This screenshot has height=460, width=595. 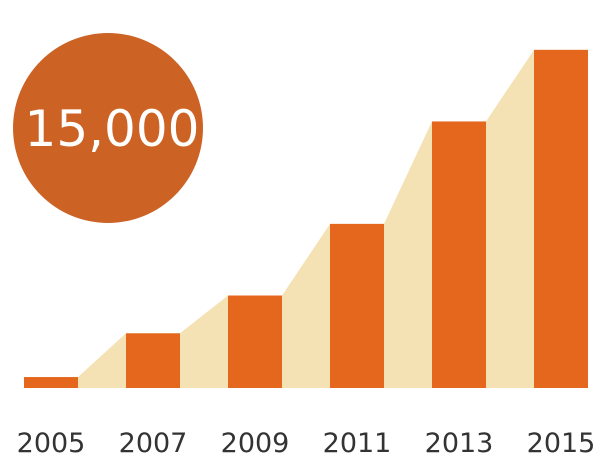 What do you see at coordinates (153, 360) in the screenshot?
I see `bar-2007` at bounding box center [153, 360].